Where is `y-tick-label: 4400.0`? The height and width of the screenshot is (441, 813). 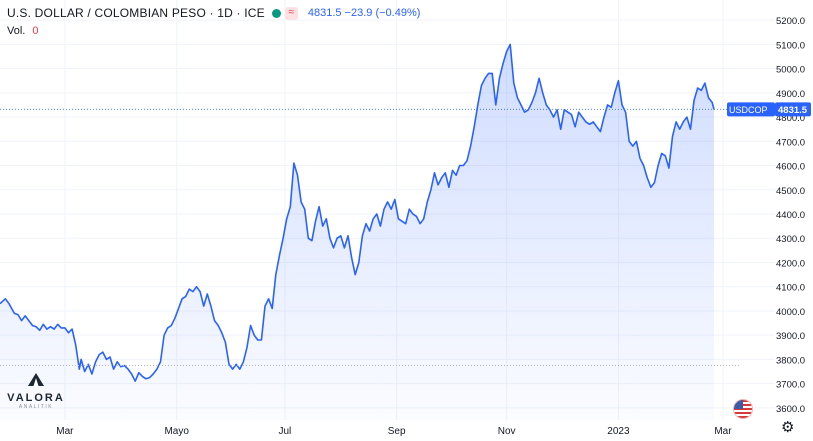
y-tick-label: 4400.0 is located at coordinates (790, 215).